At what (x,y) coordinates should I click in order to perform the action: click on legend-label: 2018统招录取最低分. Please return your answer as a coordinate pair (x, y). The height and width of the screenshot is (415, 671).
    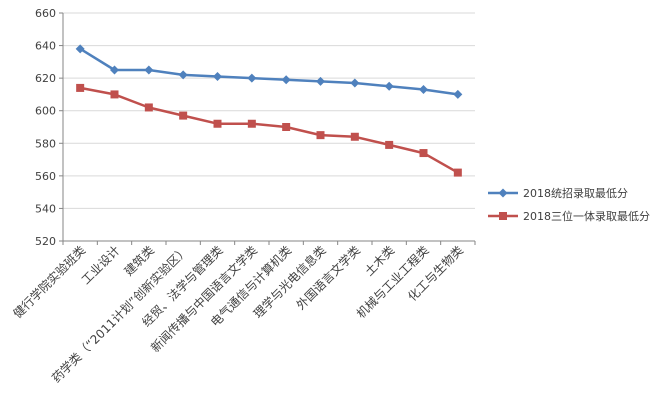
    Looking at the image, I should click on (575, 193).